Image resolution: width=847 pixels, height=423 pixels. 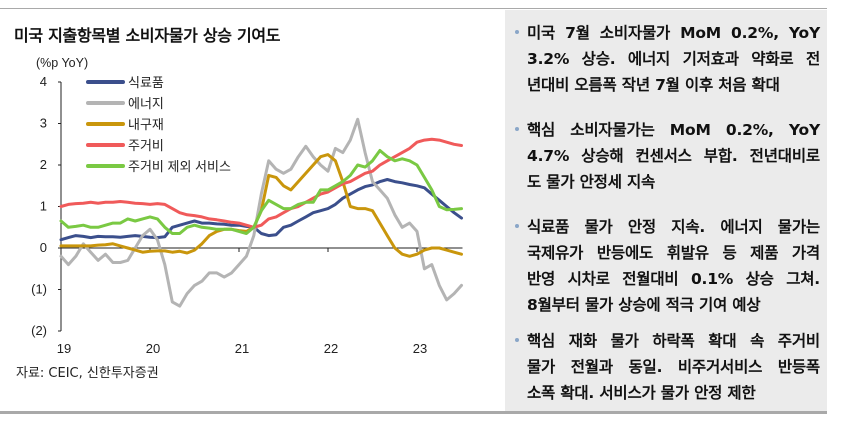 What do you see at coordinates (43, 164) in the screenshot?
I see `y-tick-label: 2` at bounding box center [43, 164].